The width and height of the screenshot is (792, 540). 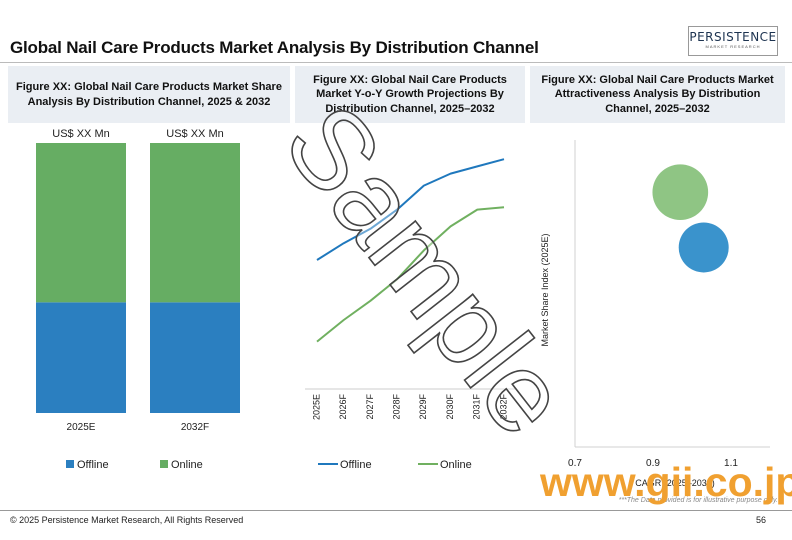 I want to click on logo-tagline: MARKET RESEARCH, so click(x=733, y=46).